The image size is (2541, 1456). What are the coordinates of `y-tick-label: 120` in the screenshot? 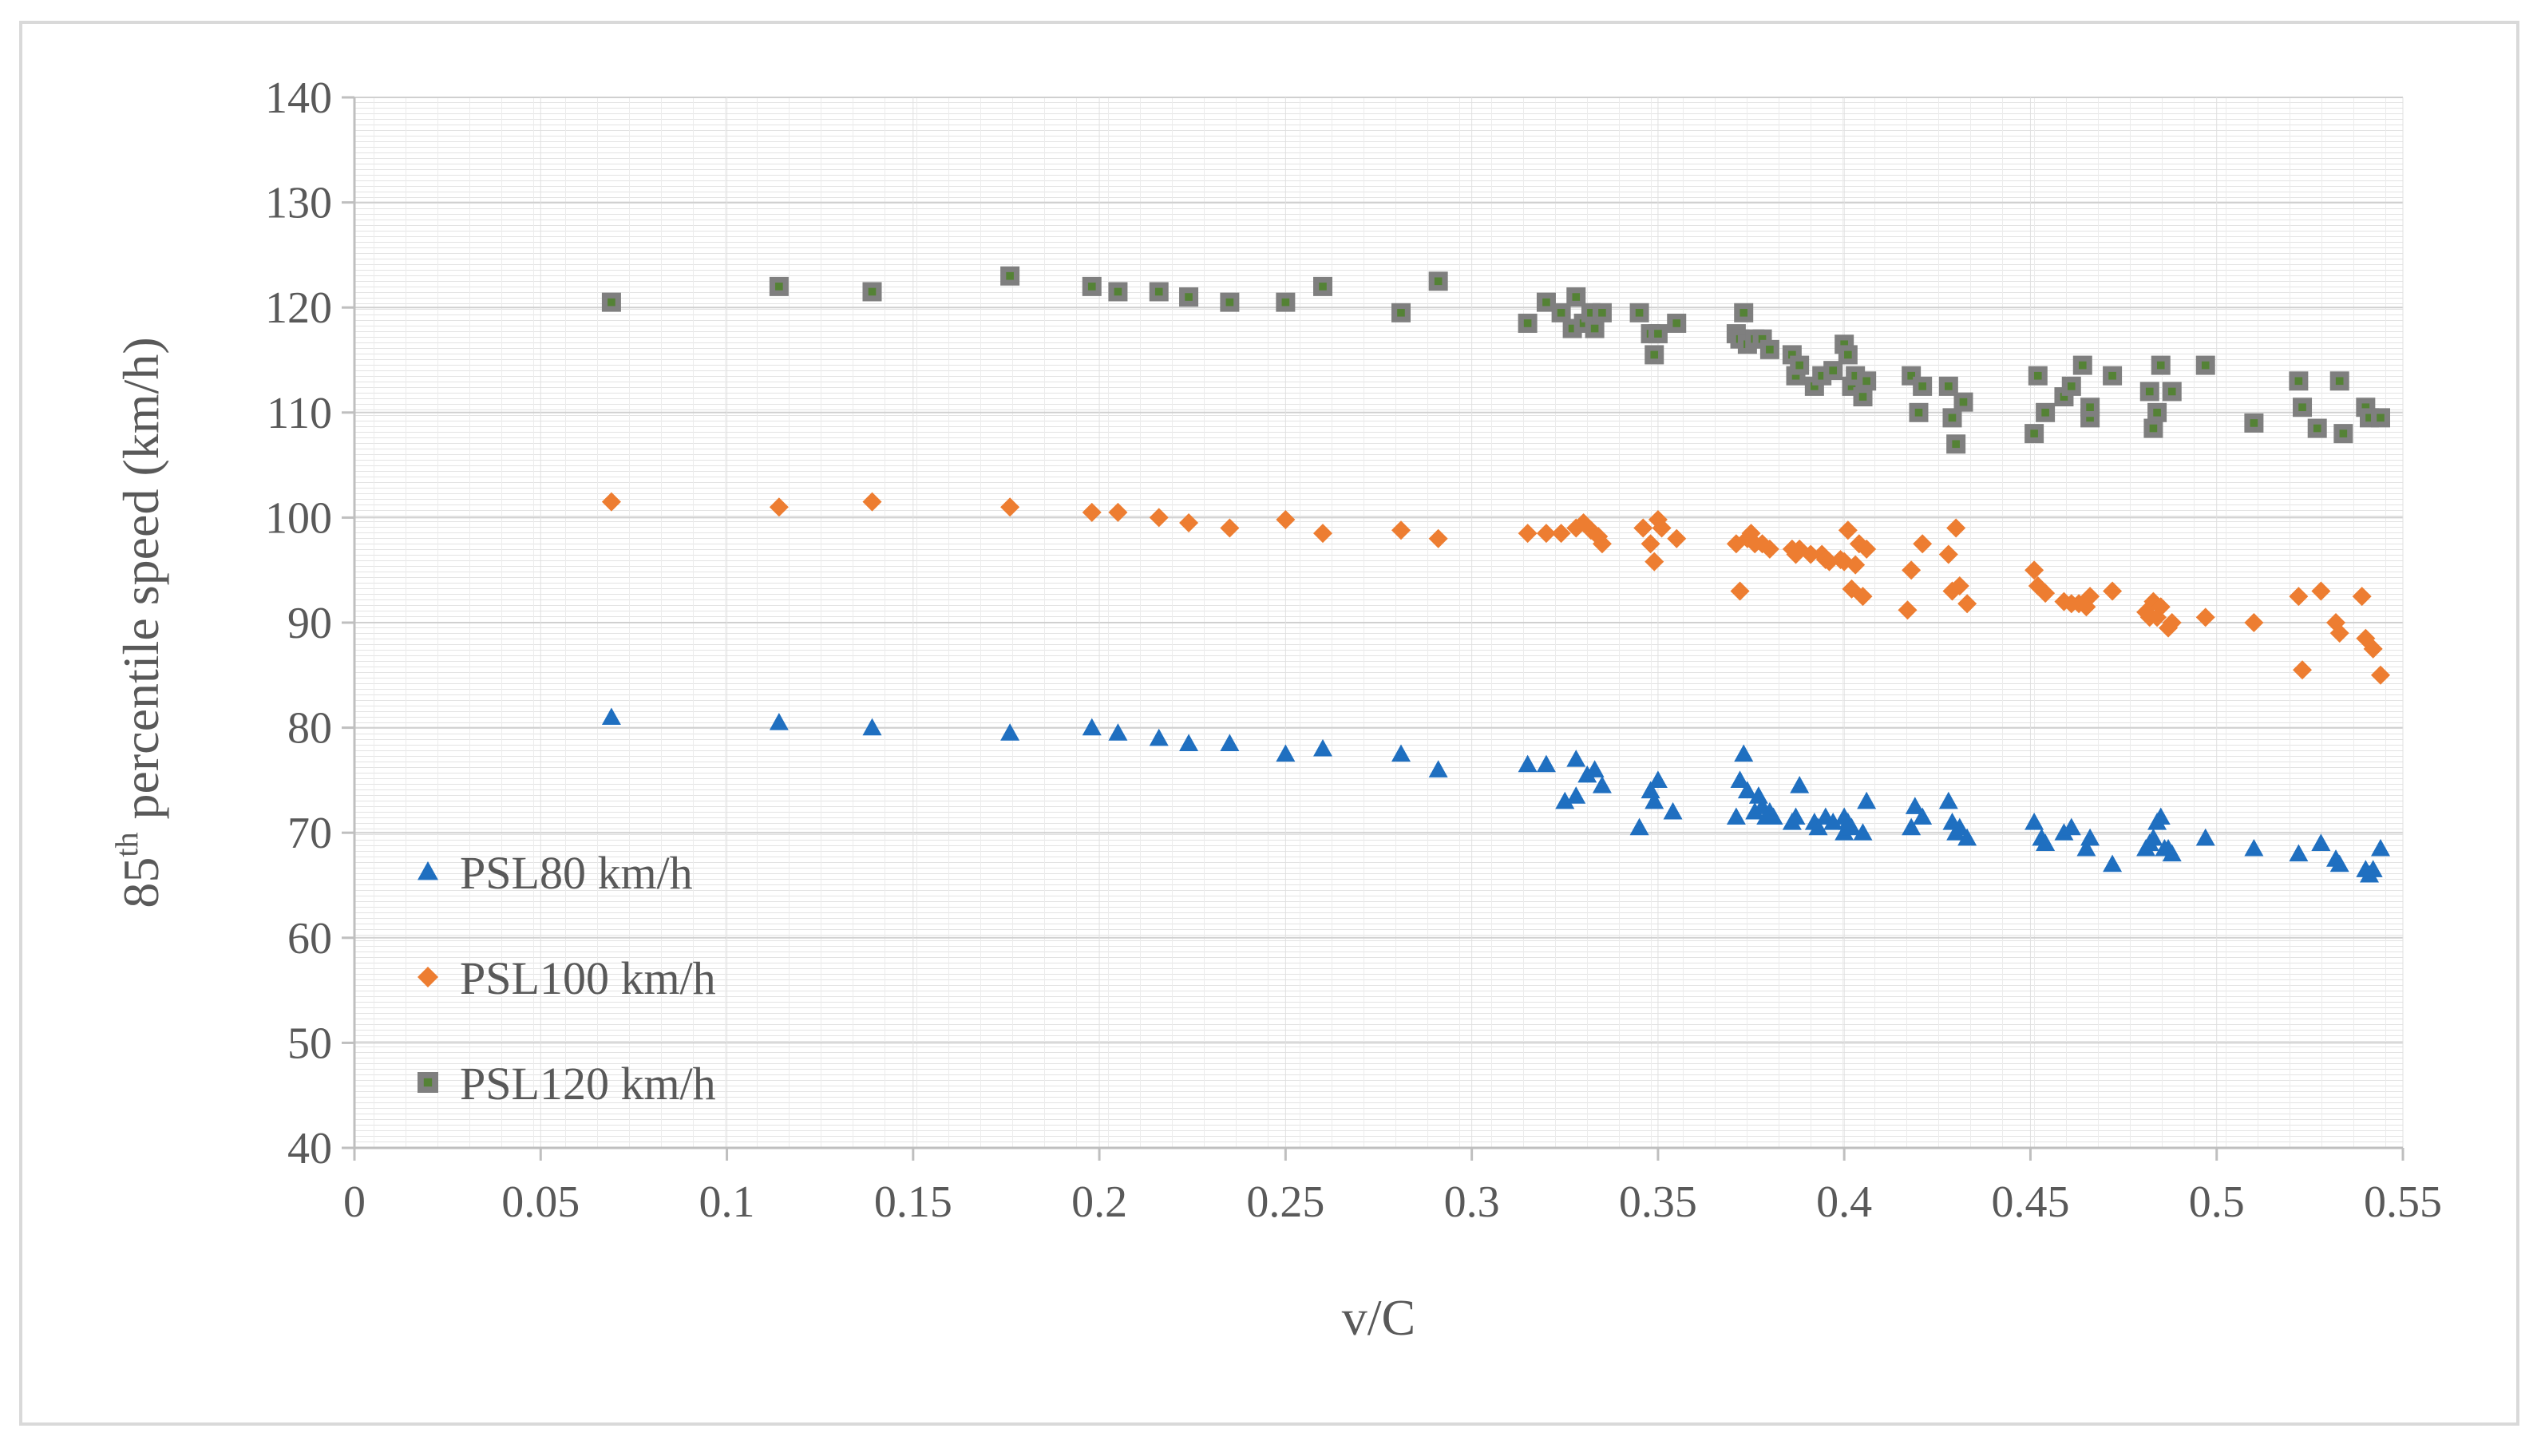 It's located at (298, 308).